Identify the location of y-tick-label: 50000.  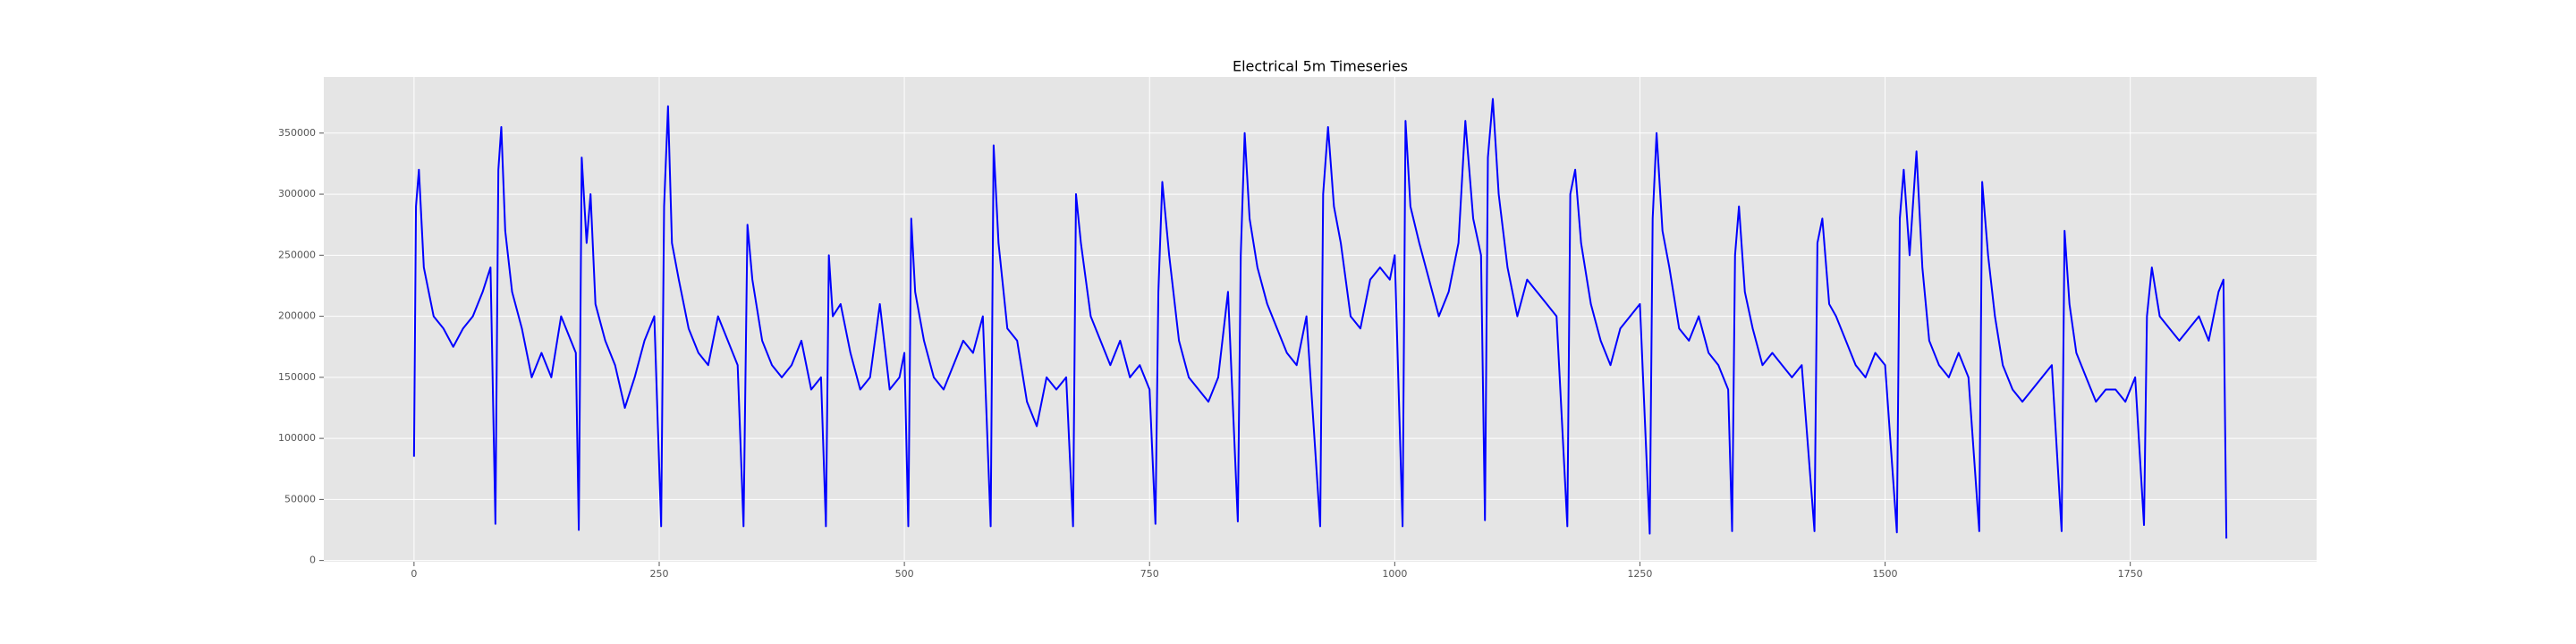
(300, 498).